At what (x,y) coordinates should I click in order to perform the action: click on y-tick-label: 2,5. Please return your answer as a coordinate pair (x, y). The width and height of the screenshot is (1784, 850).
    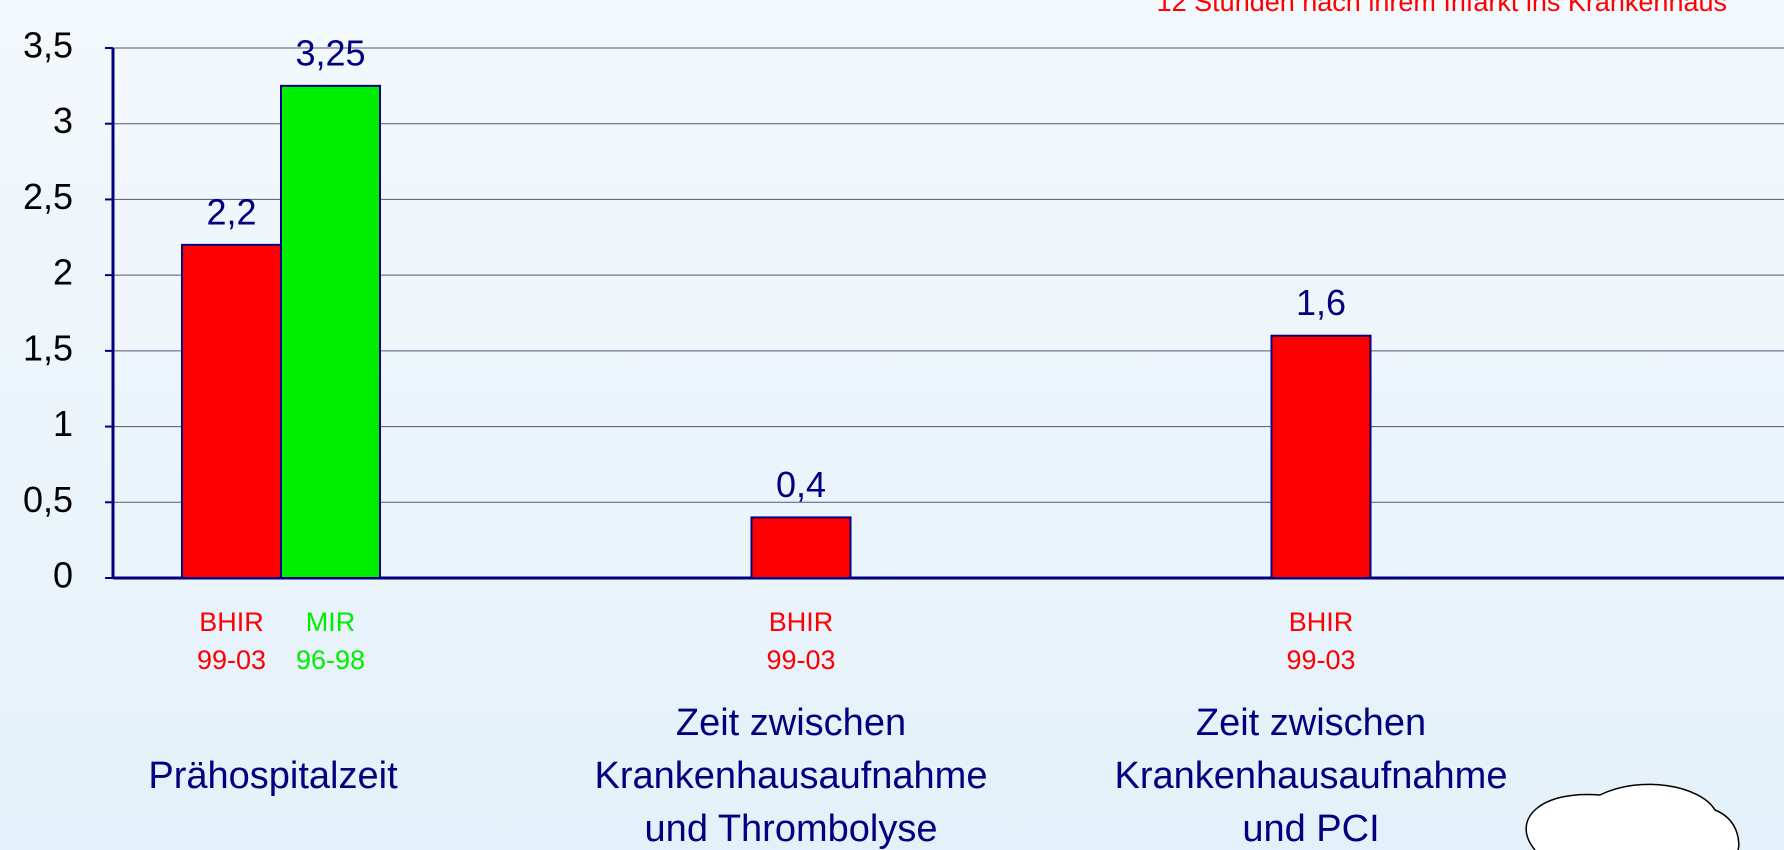
    Looking at the image, I should click on (48, 196).